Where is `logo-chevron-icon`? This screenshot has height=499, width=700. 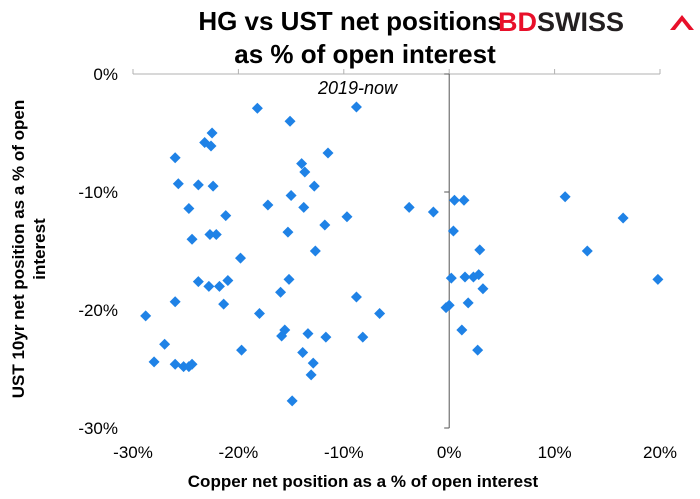
logo-chevron-icon is located at coordinates (682, 22).